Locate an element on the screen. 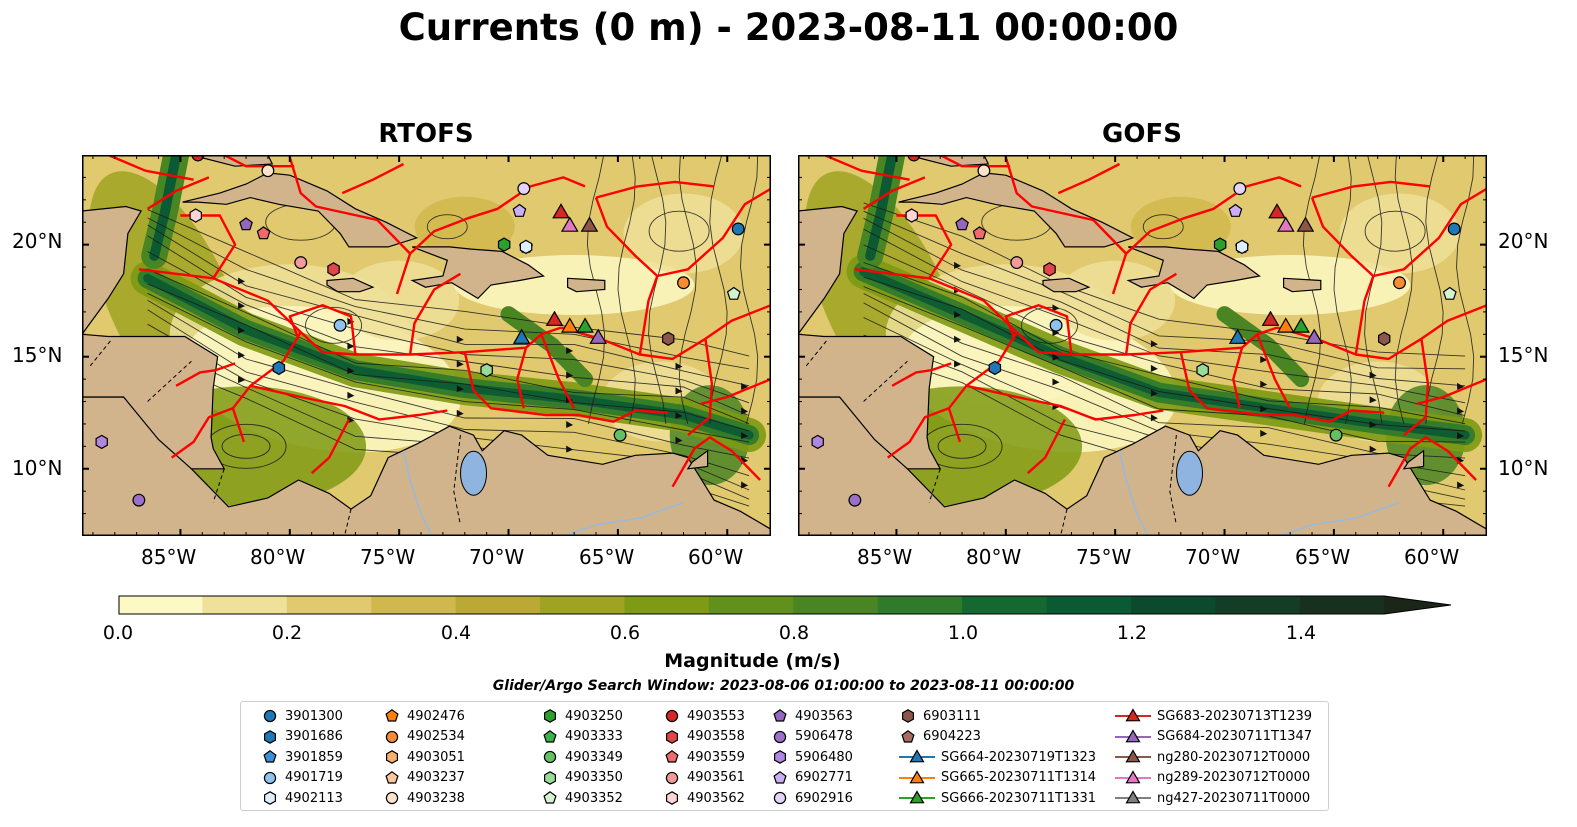 Image resolution: width=1577 pixels, height=827 pixels. magnitude-region is located at coordinates (399, 300).